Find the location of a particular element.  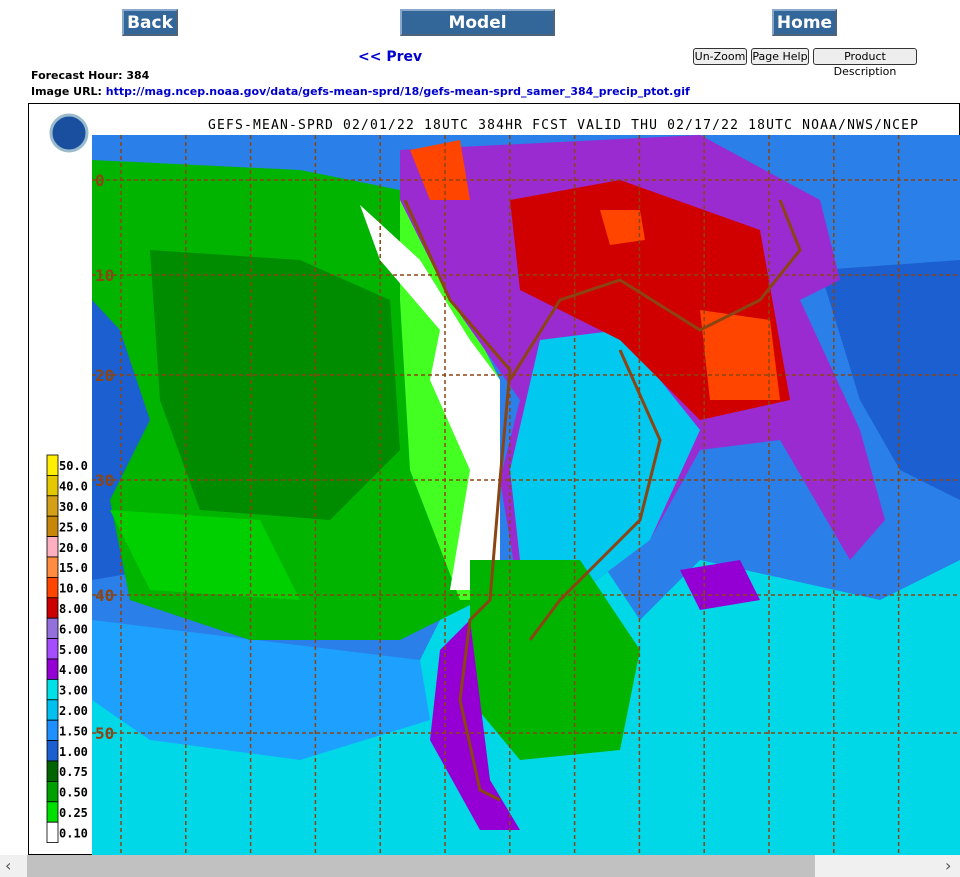

prev-link: << Prev is located at coordinates (390, 57).